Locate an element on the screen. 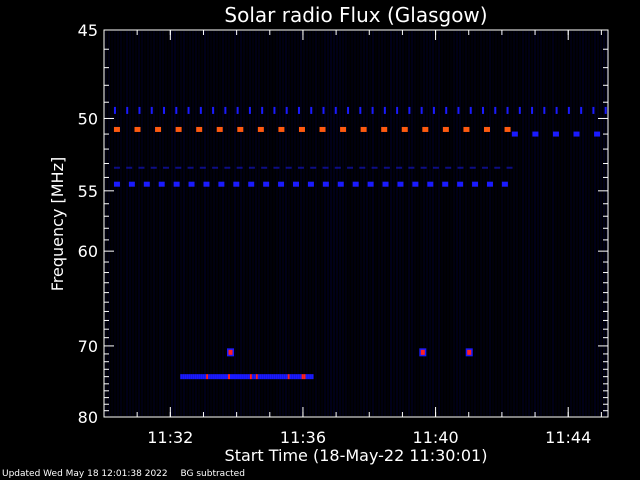  y-tick-label: 50 is located at coordinates (88, 118).